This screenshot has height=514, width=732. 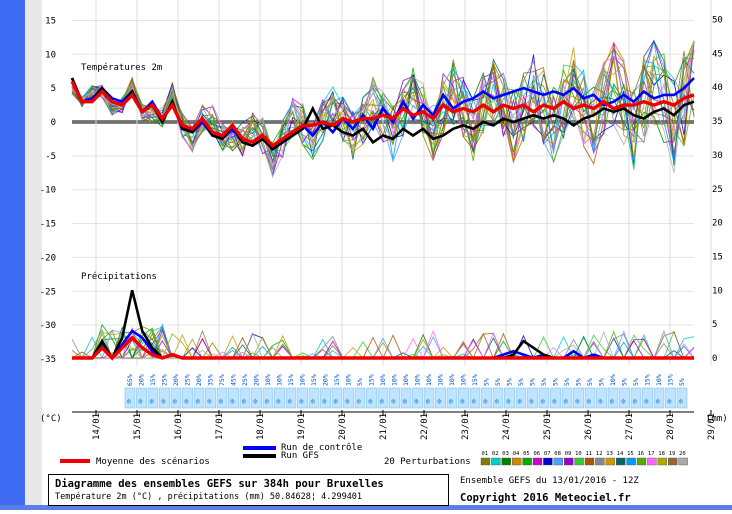 I want to click on right-tick-label: 25, so click(x=717, y=190).